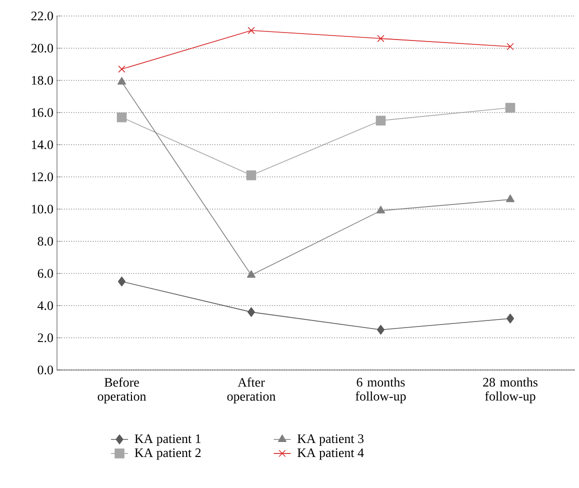  Describe the element at coordinates (42, 112) in the screenshot. I see `y-tick-label: 16.0` at that location.